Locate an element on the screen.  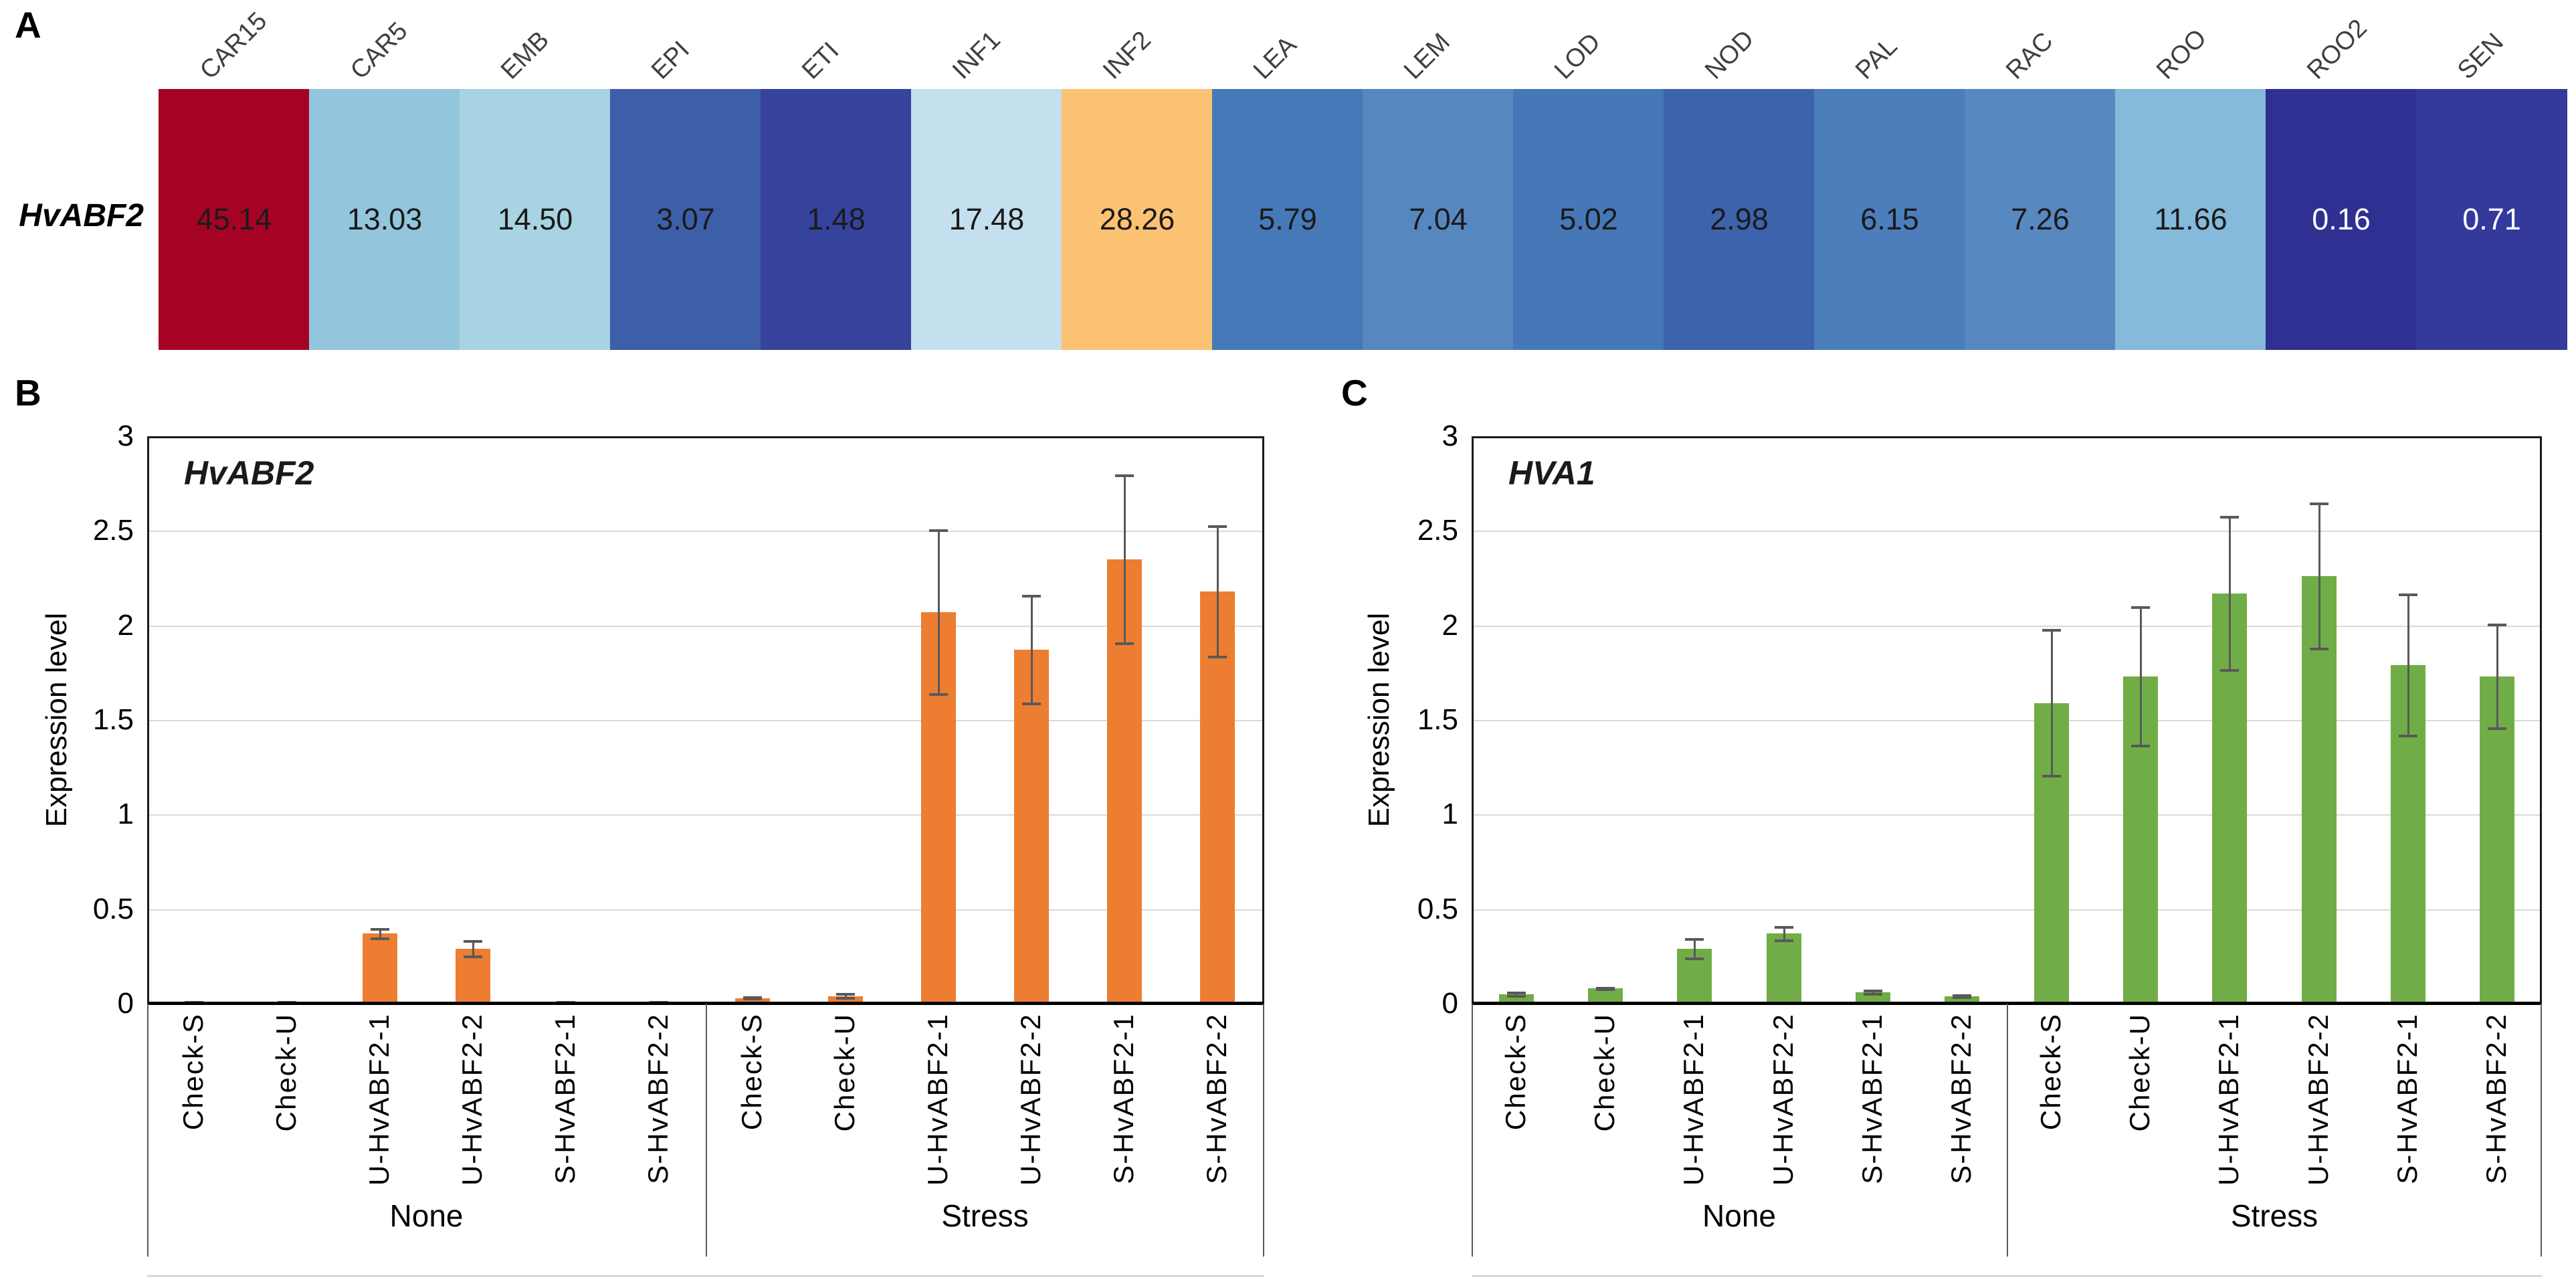
heatmap-cell-value: 3.07 is located at coordinates (685, 219).